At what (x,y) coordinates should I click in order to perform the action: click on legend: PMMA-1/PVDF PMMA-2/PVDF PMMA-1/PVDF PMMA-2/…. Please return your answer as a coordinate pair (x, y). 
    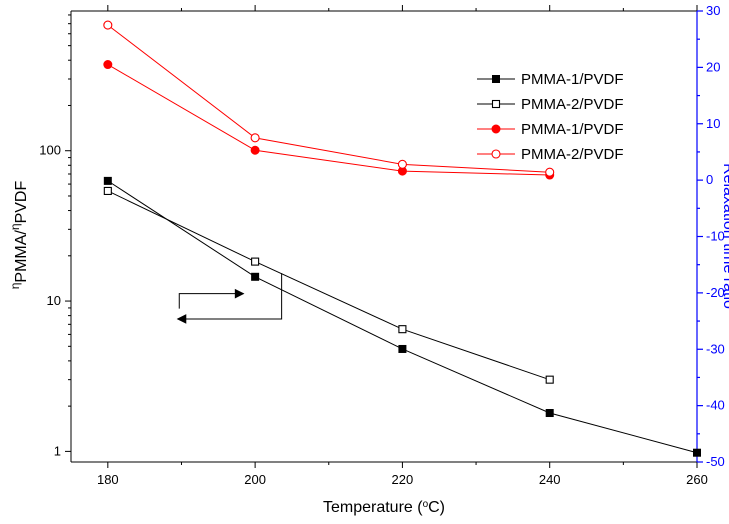
    Looking at the image, I should click on (550, 117).